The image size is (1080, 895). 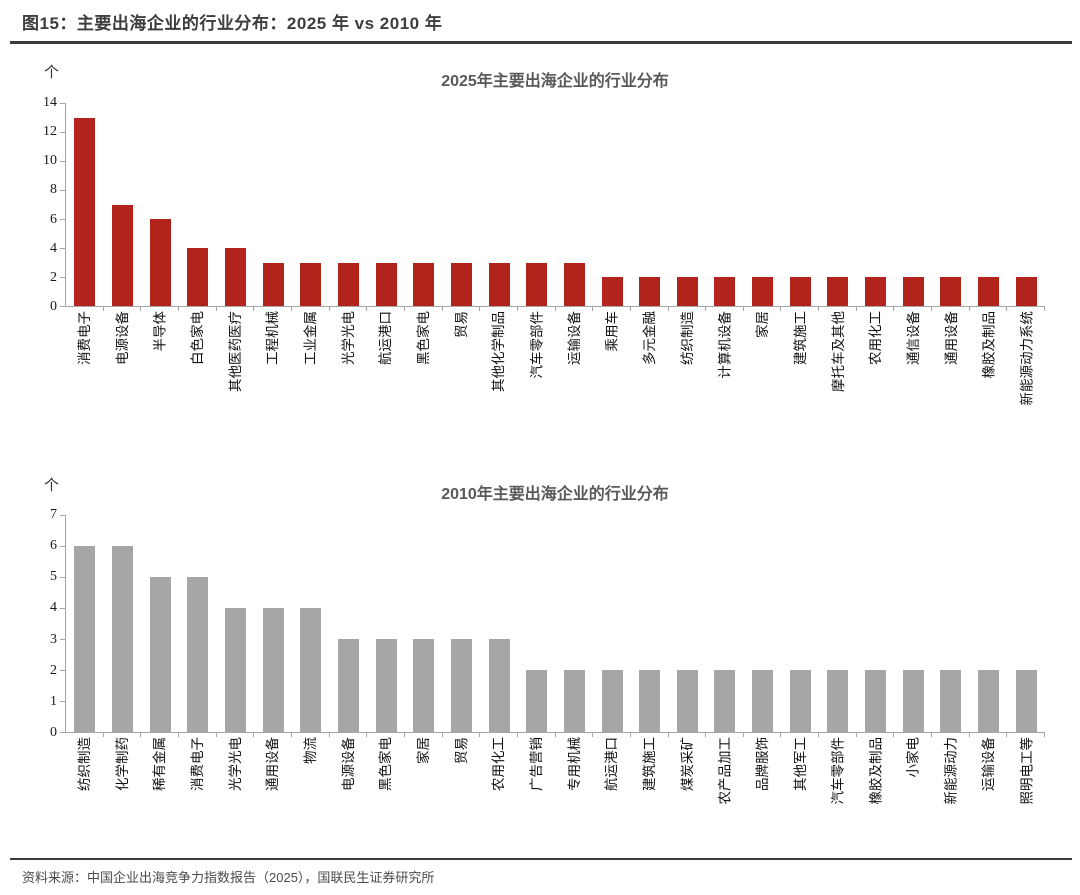 I want to click on x-category-label-text: 新能源动力系统, so click(x=1027, y=358).